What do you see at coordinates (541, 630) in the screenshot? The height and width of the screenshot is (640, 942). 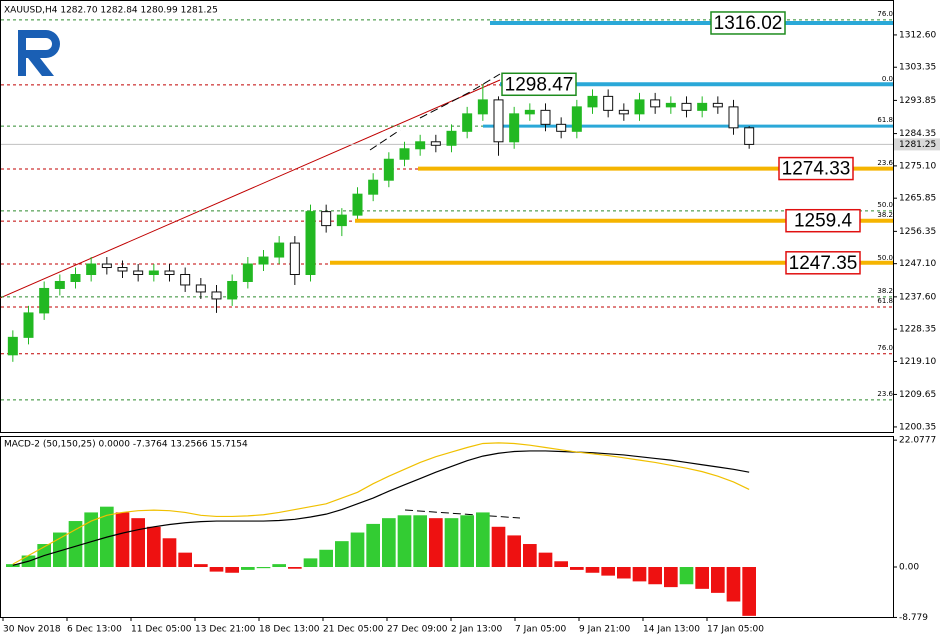 I see `x-tick-label: 7 Jan 05:00` at bounding box center [541, 630].